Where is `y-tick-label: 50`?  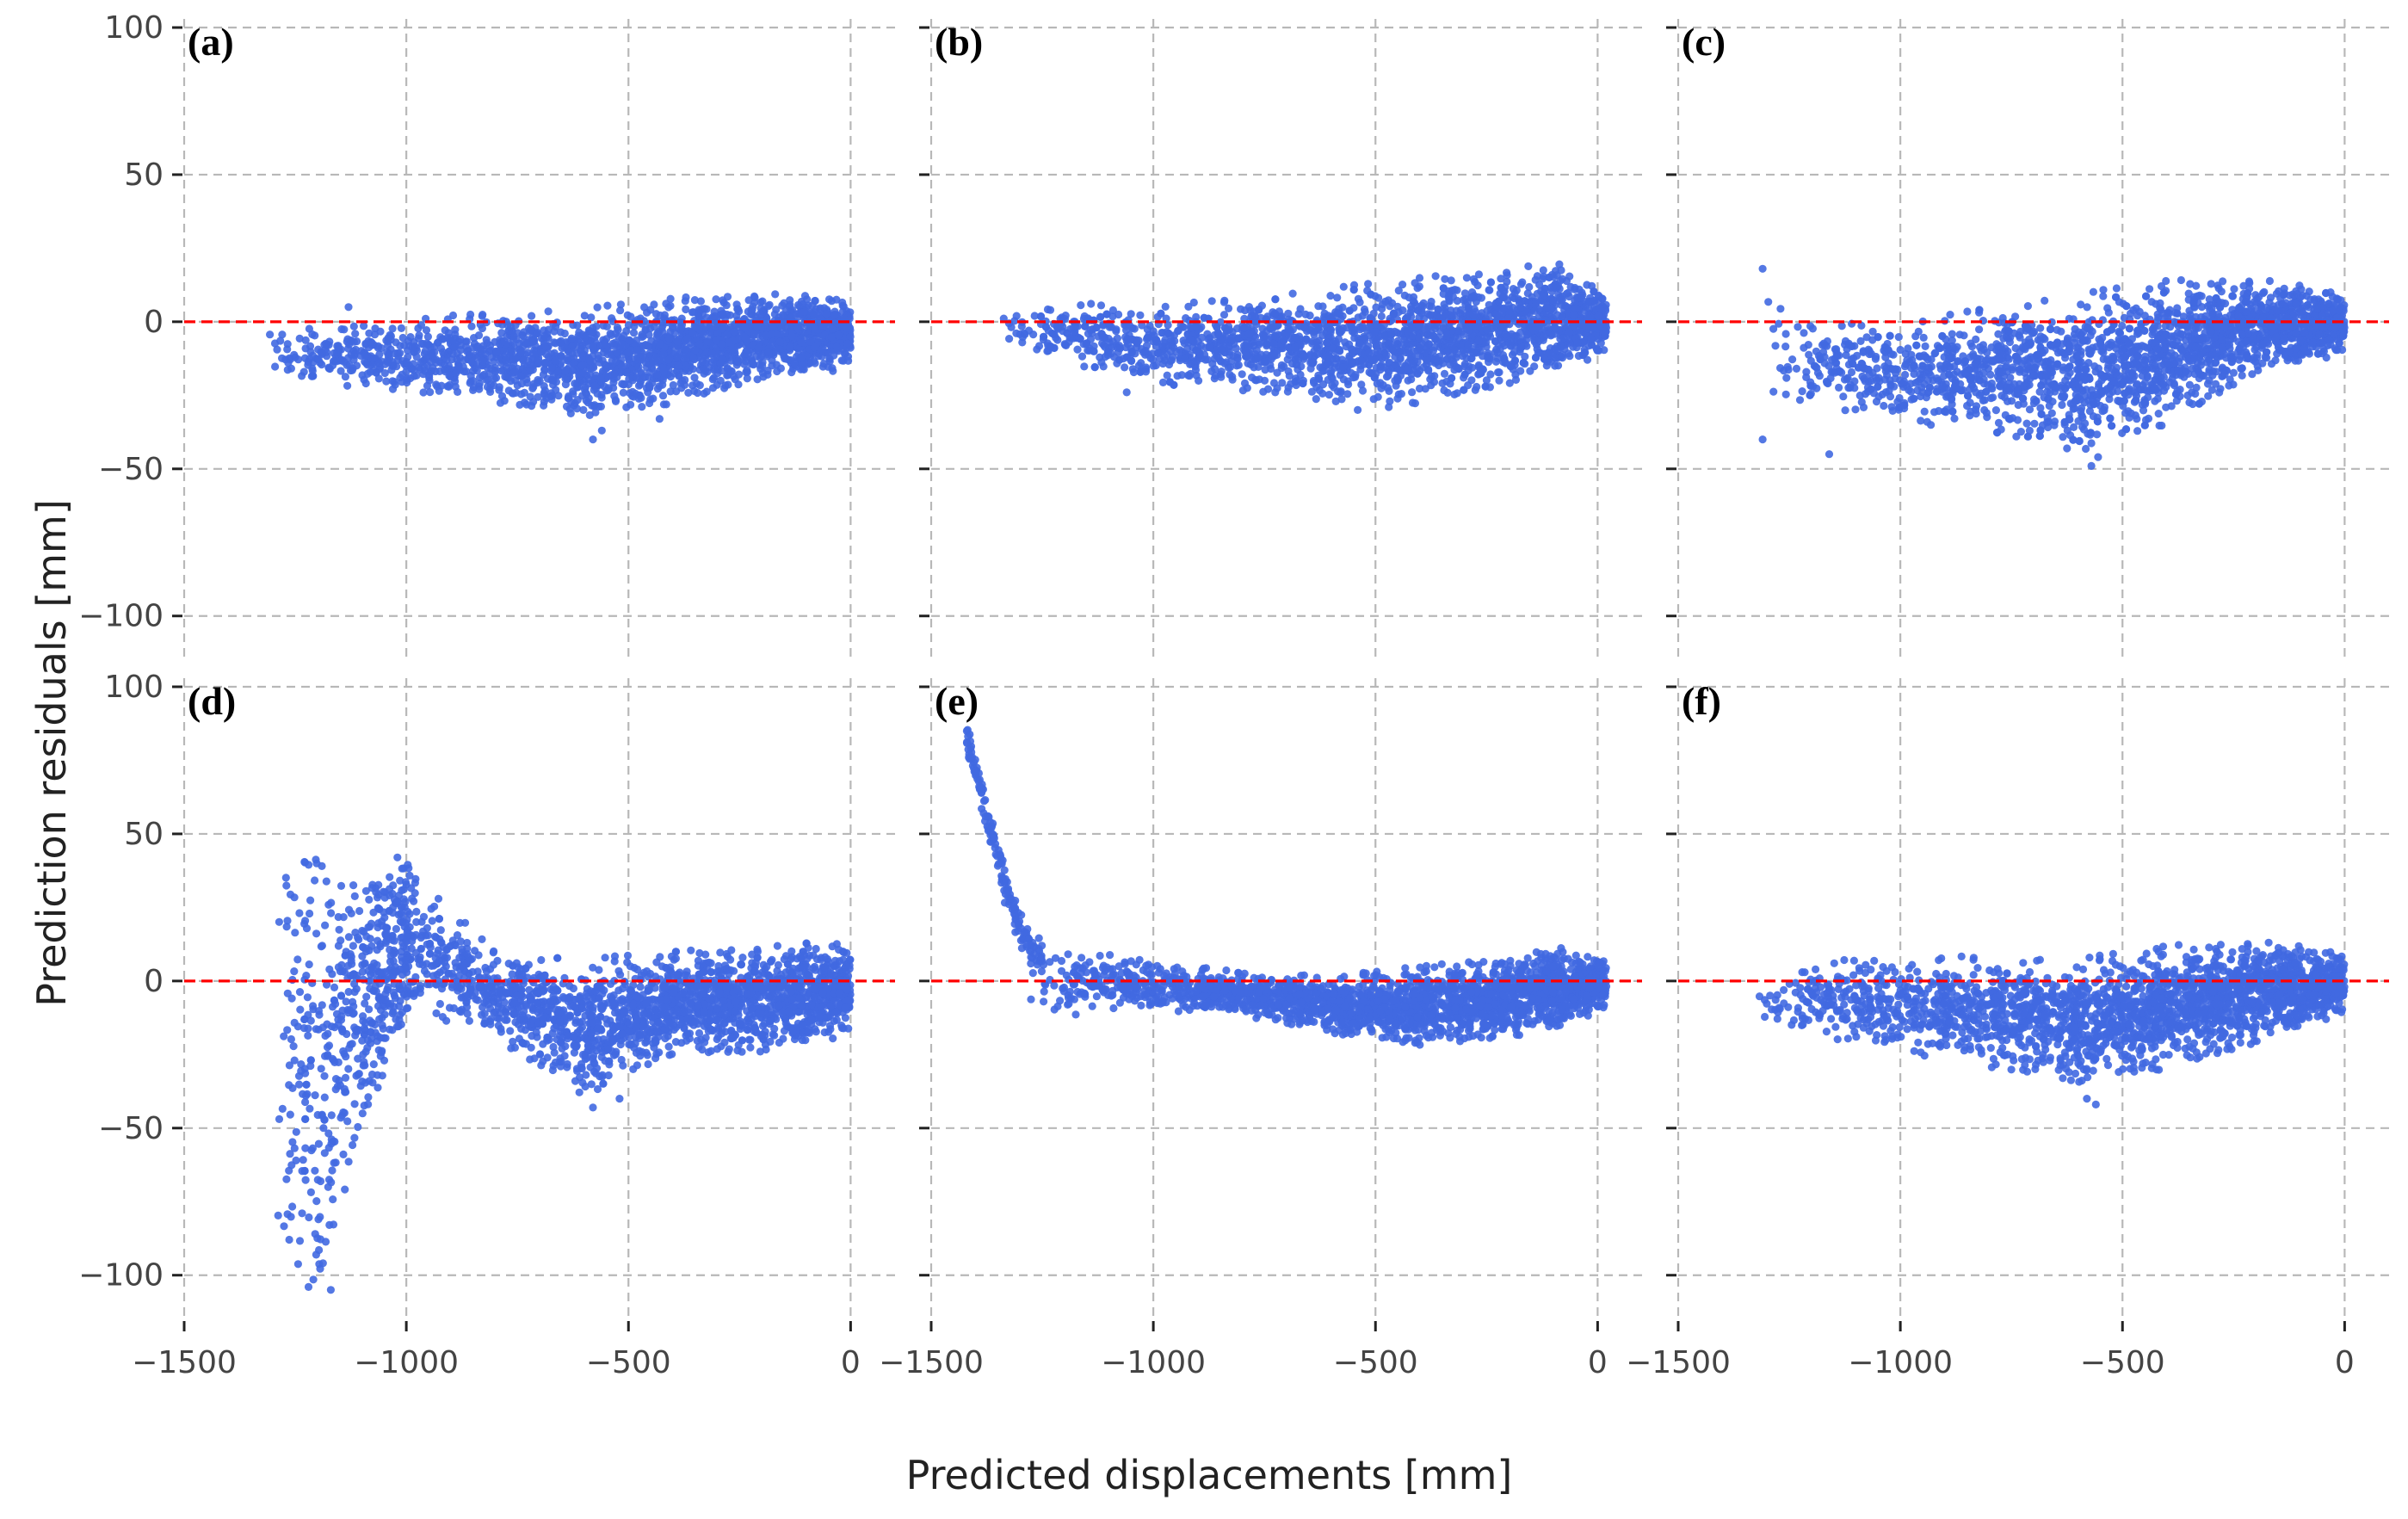
y-tick-label: 50 is located at coordinates (144, 175).